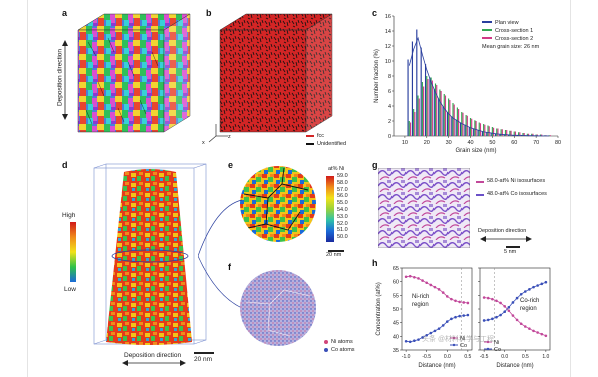 The width and height of the screenshot is (598, 377). Describe the element at coordinates (204, 353) in the screenshot. I see `scale-bar-d` at that location.